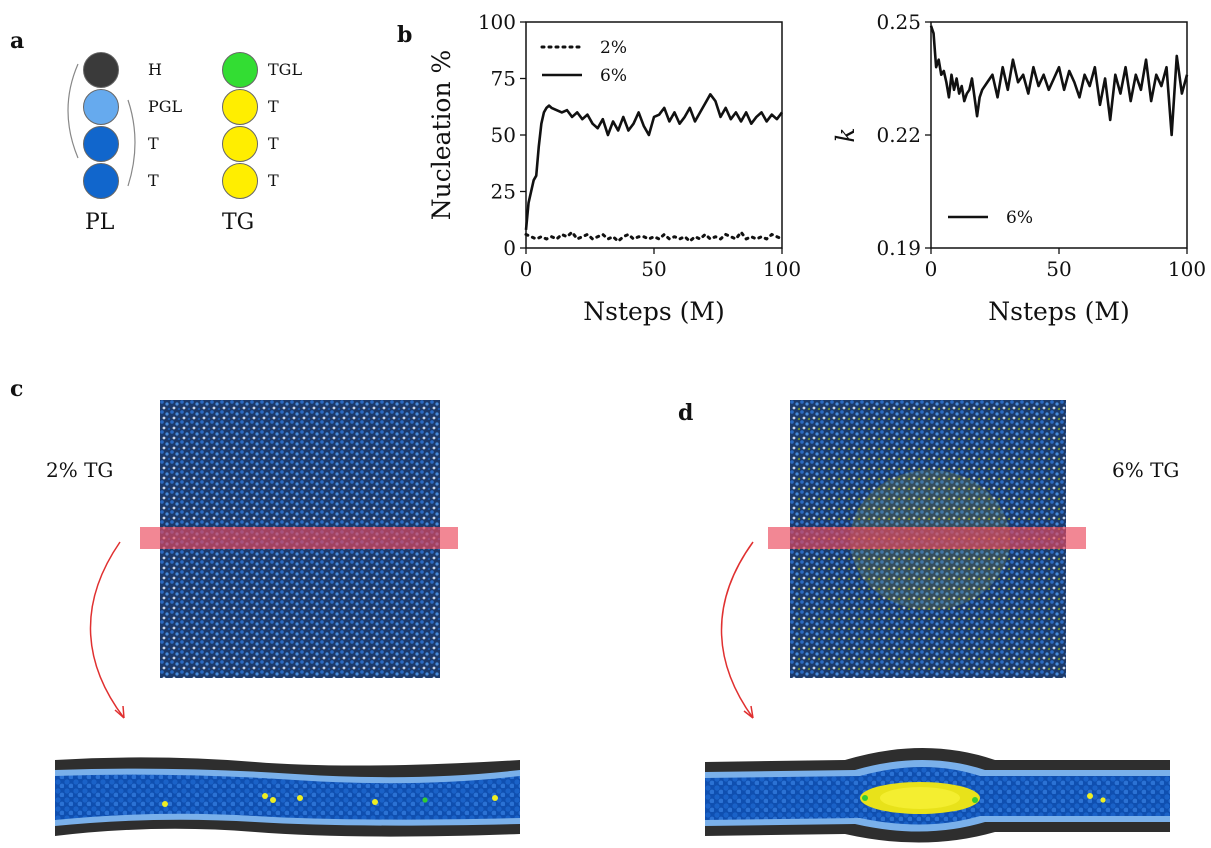  Describe the element at coordinates (165, 106) in the screenshot. I see `bead-label-pl-1: PGL` at that location.